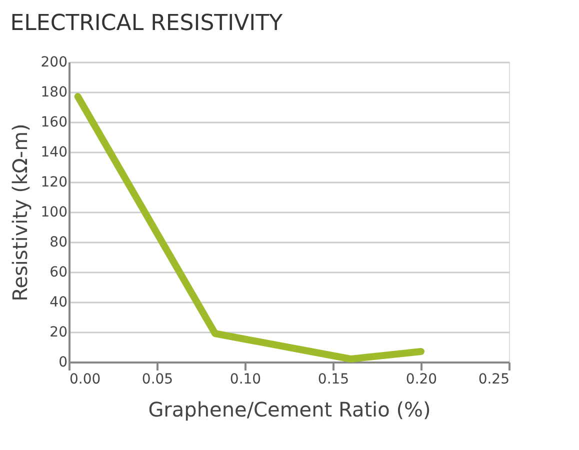 Image resolution: width=579 pixels, height=450 pixels. Describe the element at coordinates (422, 380) in the screenshot. I see `x-tick-label: 0.20` at that location.